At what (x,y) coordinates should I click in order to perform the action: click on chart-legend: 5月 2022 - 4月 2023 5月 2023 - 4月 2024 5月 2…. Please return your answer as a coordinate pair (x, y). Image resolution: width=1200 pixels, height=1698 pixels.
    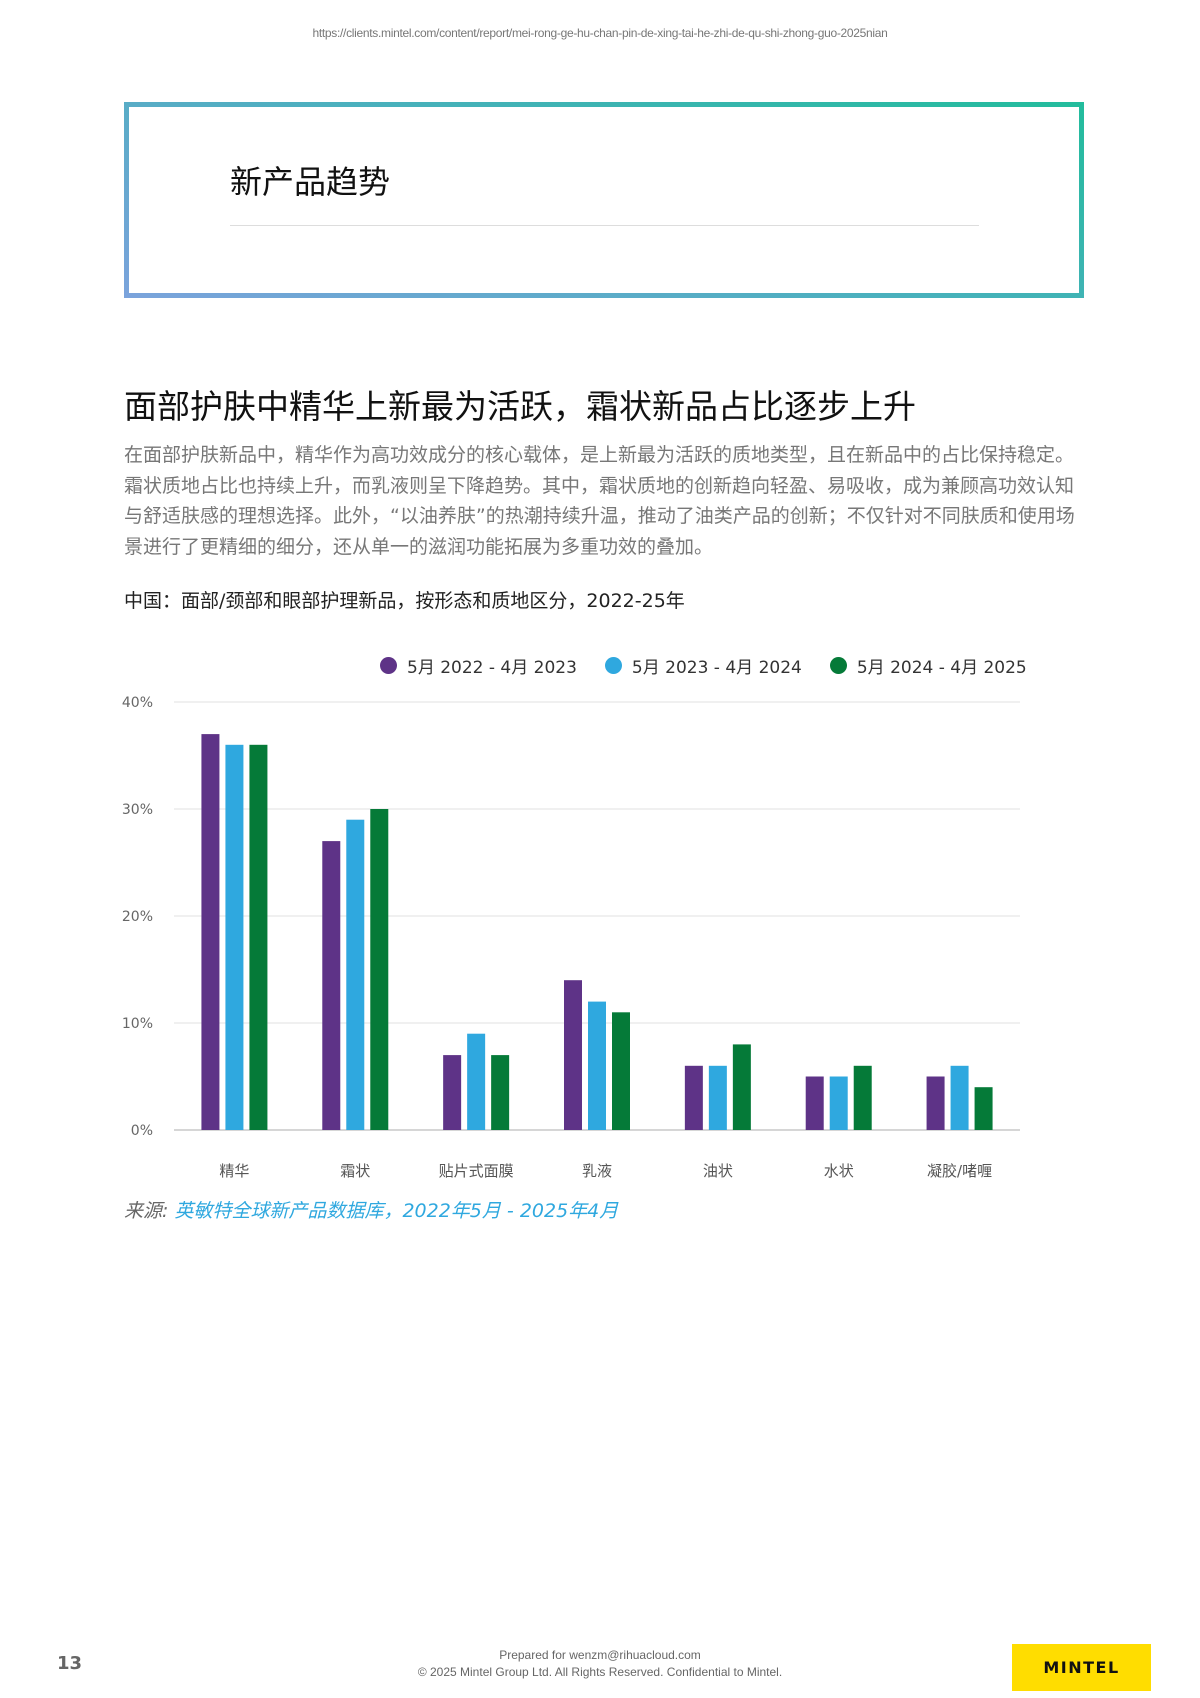
    Looking at the image, I should click on (703, 665).